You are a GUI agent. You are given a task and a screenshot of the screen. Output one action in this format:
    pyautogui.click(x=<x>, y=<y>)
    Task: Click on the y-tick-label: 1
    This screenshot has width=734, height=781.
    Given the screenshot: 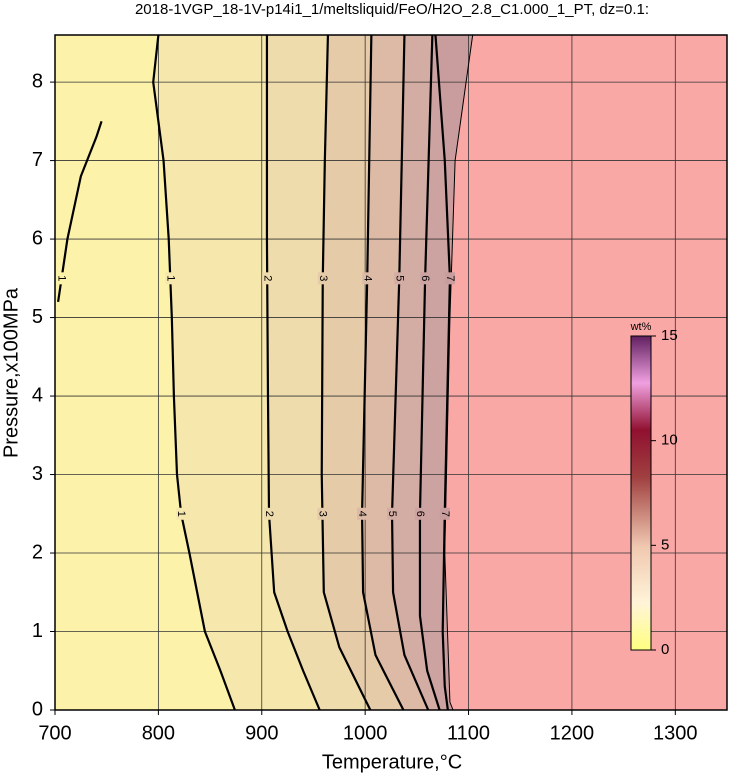 What is the action you would take?
    pyautogui.click(x=37, y=631)
    